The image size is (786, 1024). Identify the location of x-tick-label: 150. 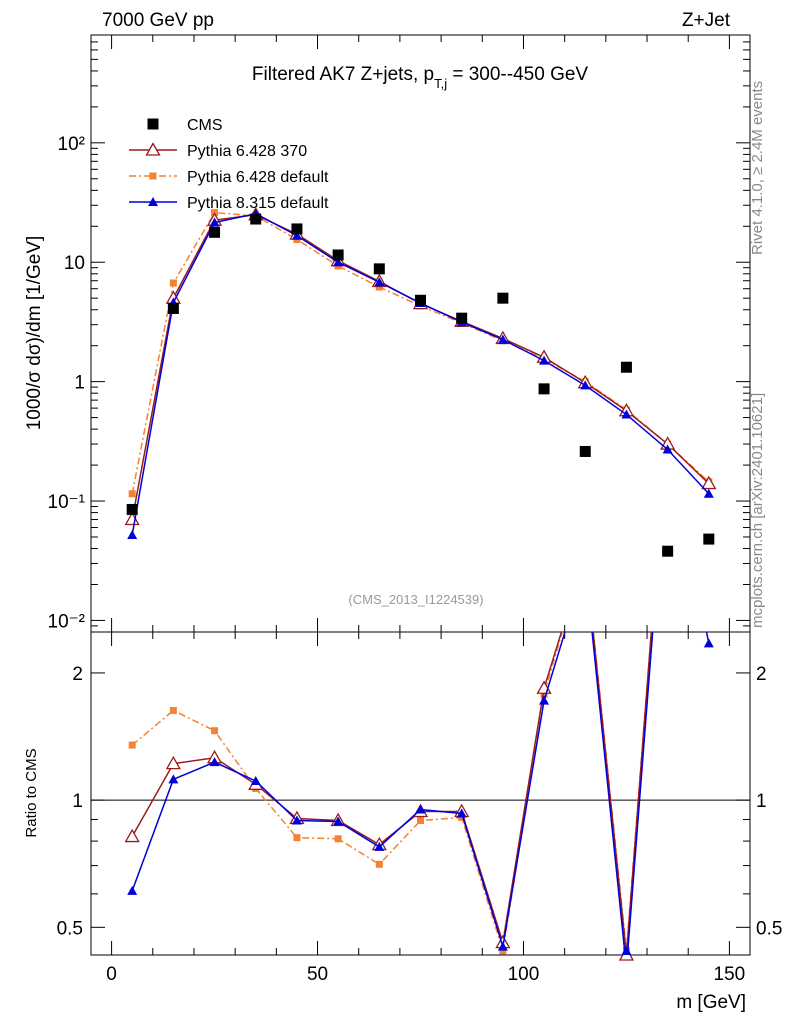
(730, 974).